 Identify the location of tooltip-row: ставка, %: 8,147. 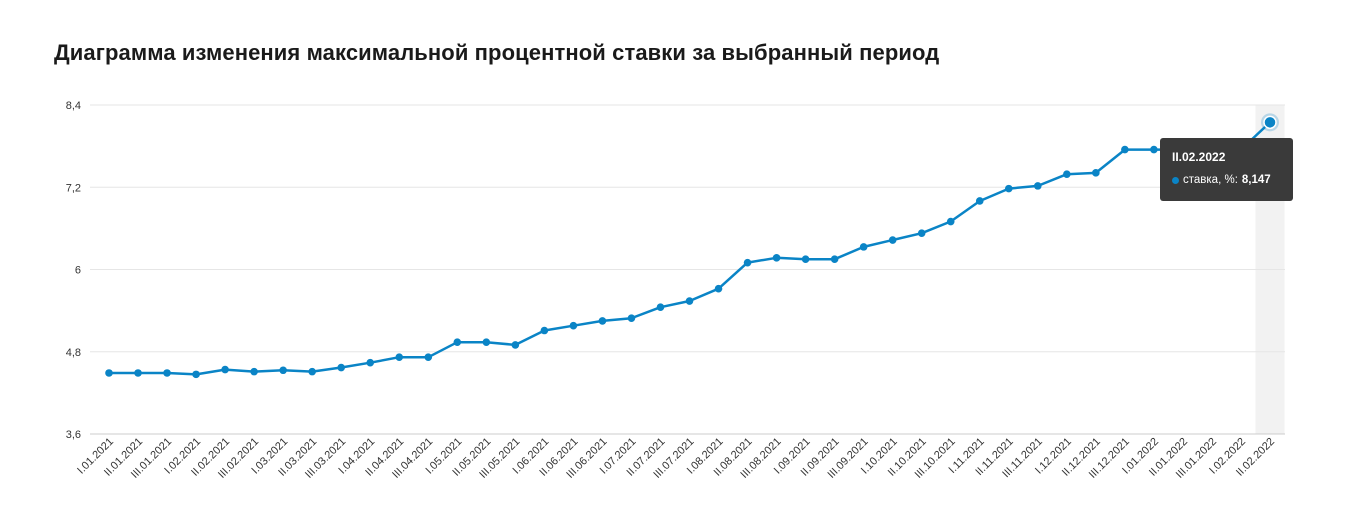
(1226, 180).